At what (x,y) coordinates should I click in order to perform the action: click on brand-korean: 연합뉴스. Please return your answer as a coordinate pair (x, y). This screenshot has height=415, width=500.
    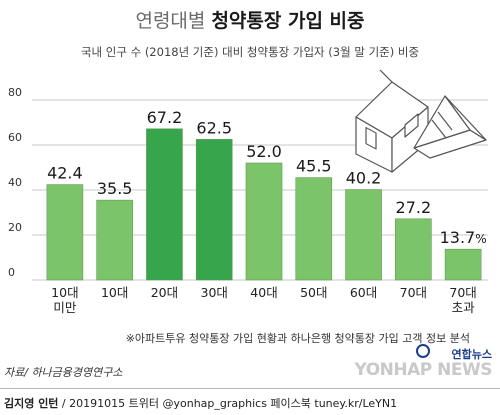
    Looking at the image, I should click on (471, 354).